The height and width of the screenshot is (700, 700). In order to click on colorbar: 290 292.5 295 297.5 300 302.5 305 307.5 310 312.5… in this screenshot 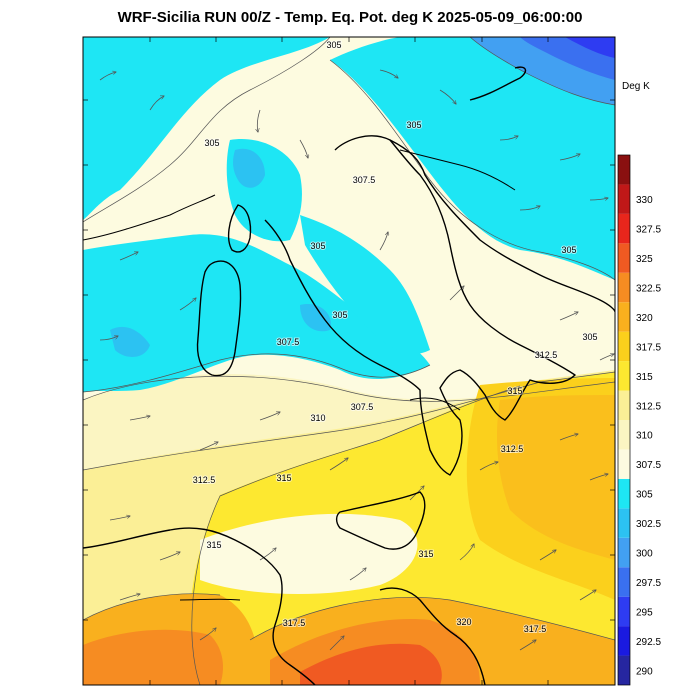, I will do `click(639, 420)`.